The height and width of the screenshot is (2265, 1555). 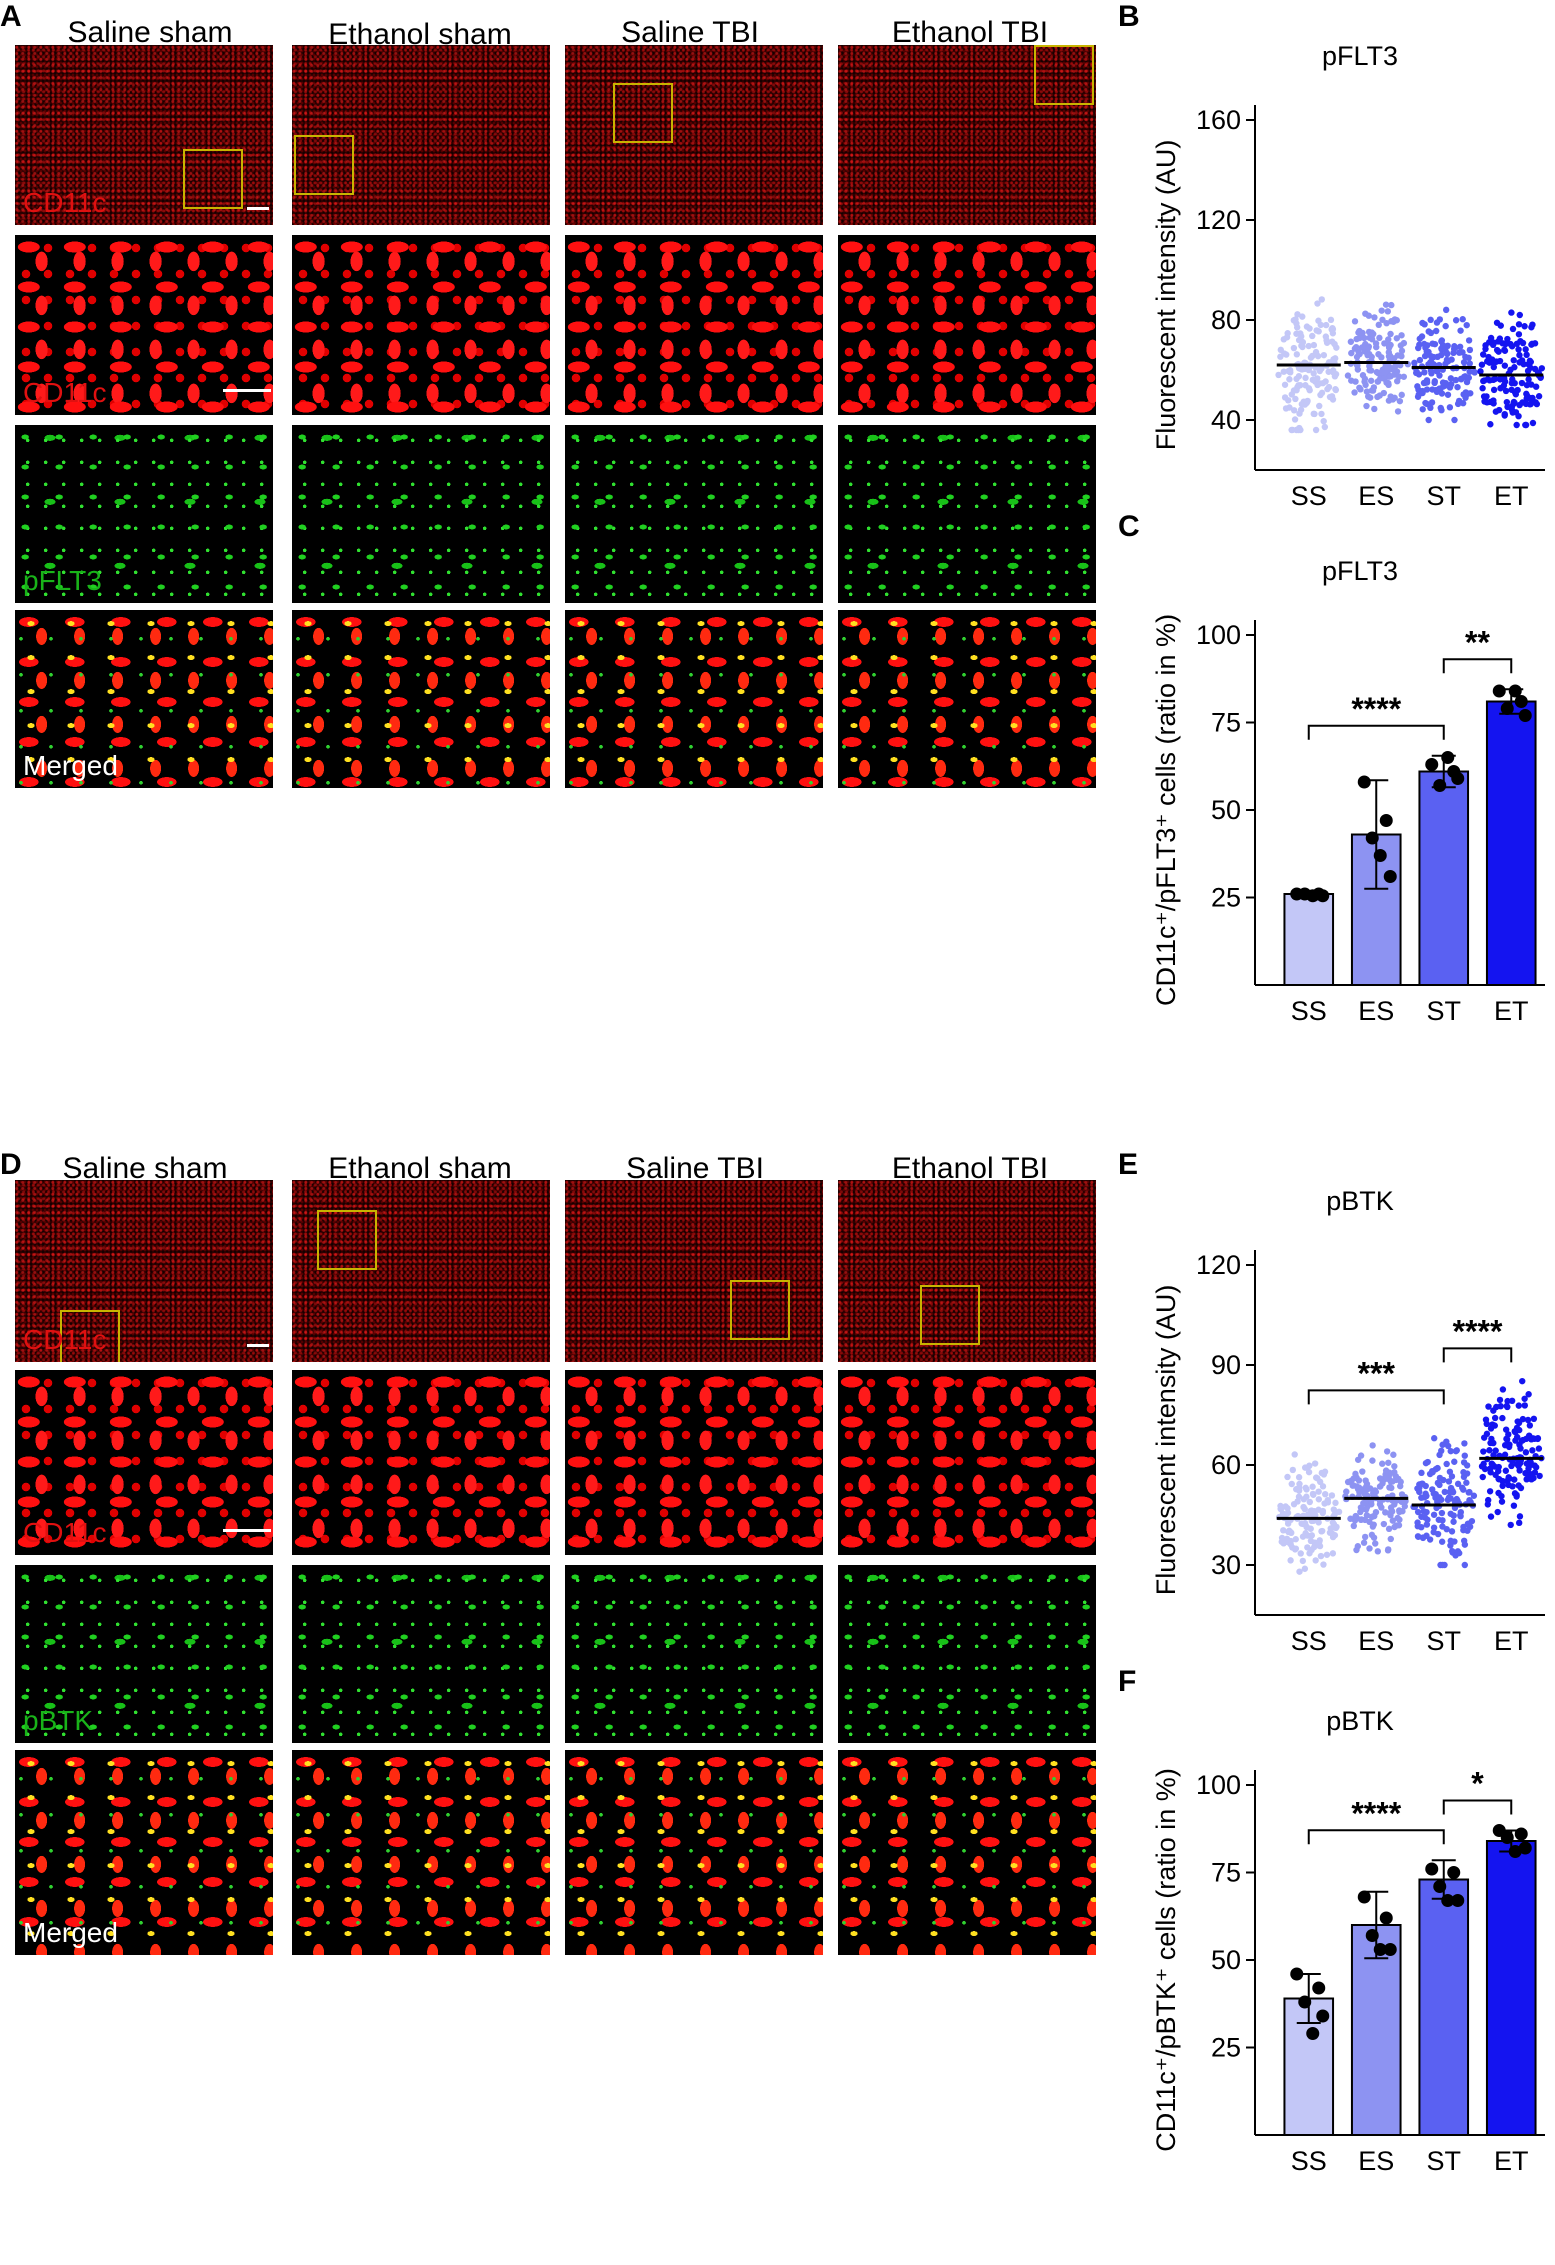 I want to click on panel-letter-e: E, so click(x=1128, y=1164).